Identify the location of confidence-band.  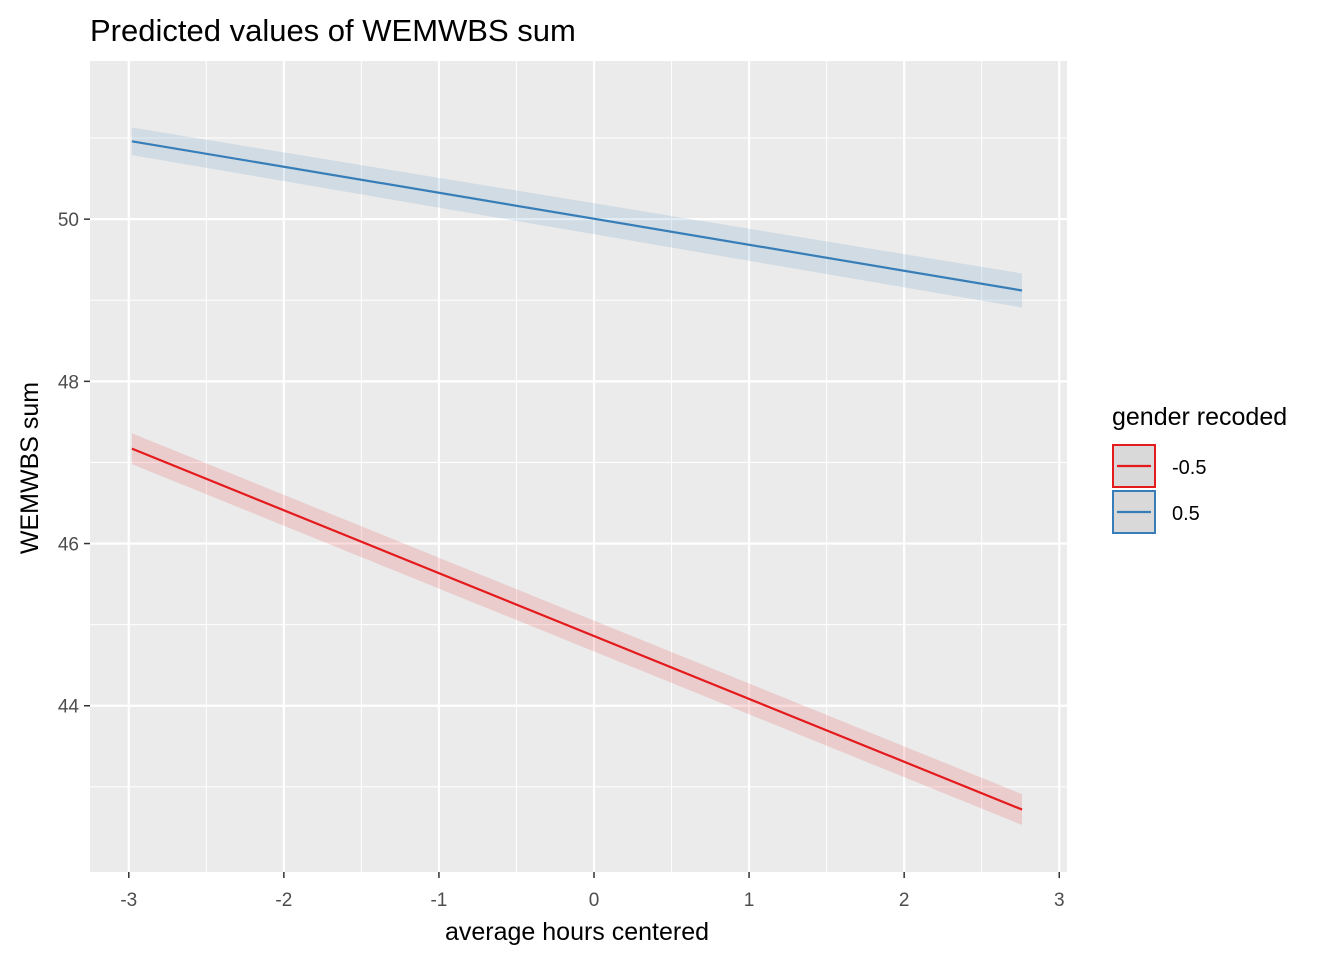
(577, 217).